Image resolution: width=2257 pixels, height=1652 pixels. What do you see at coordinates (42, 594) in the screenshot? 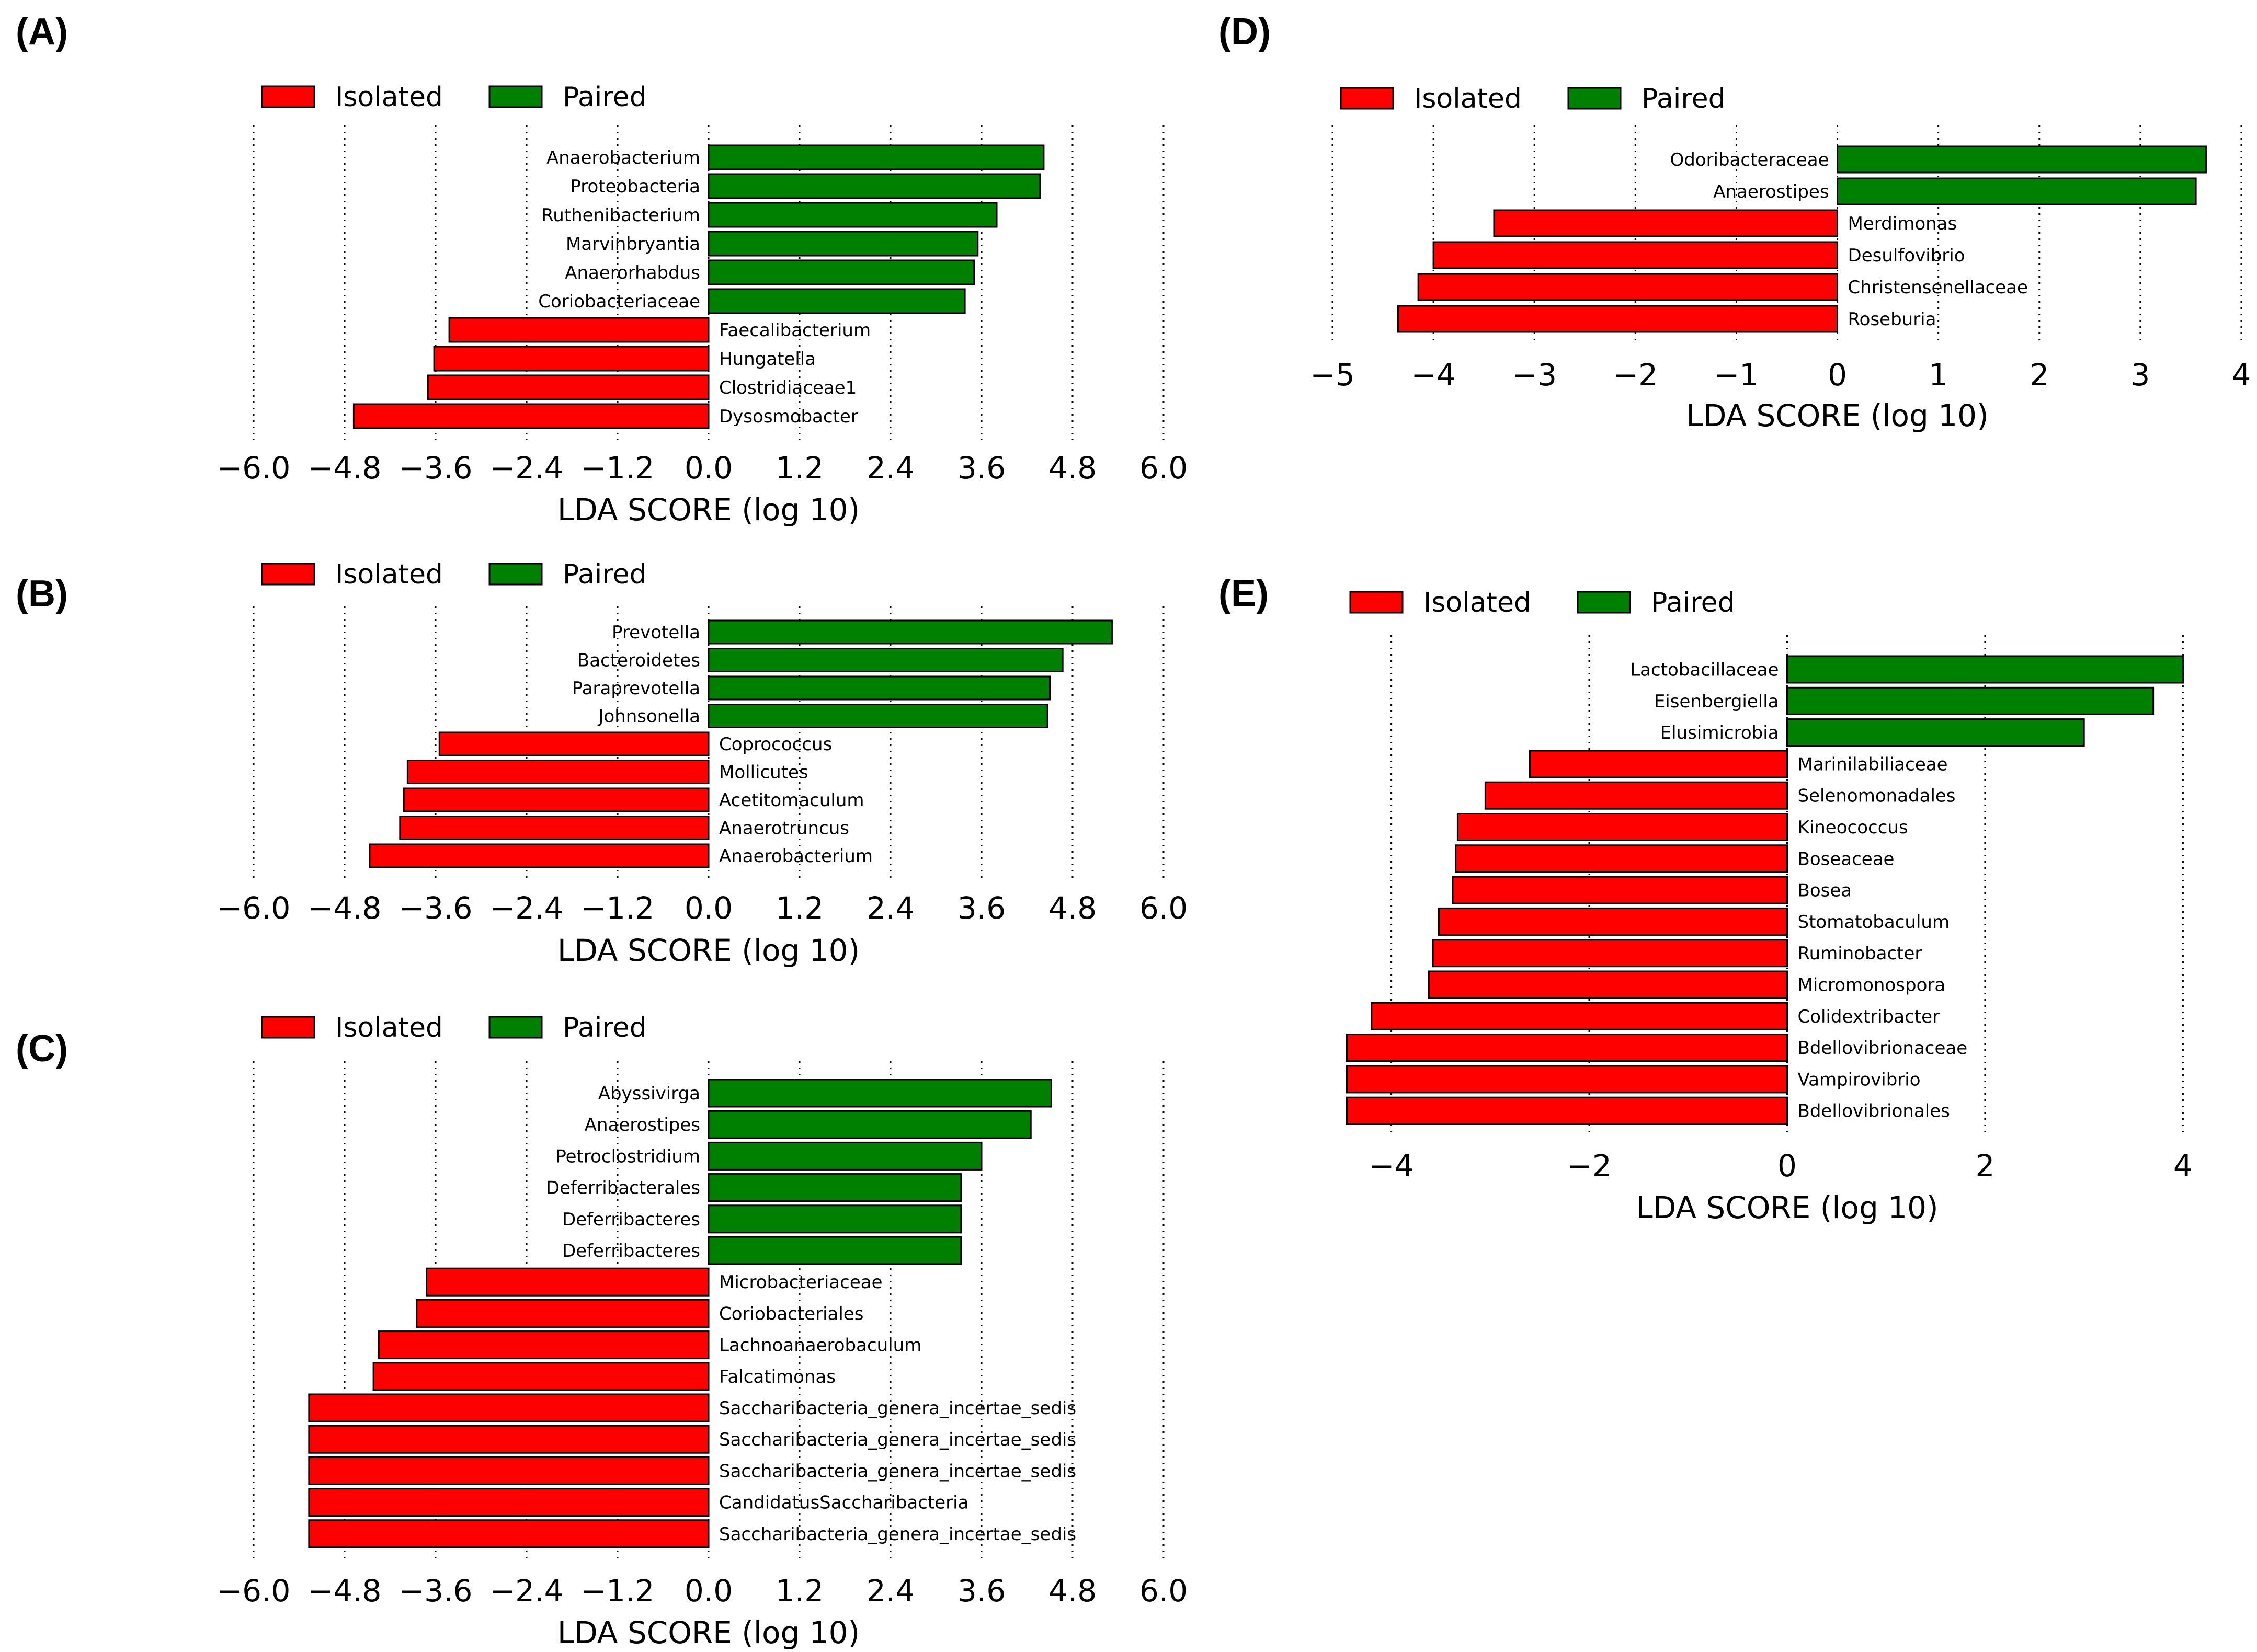
I see `panel-letter: (B)` at bounding box center [42, 594].